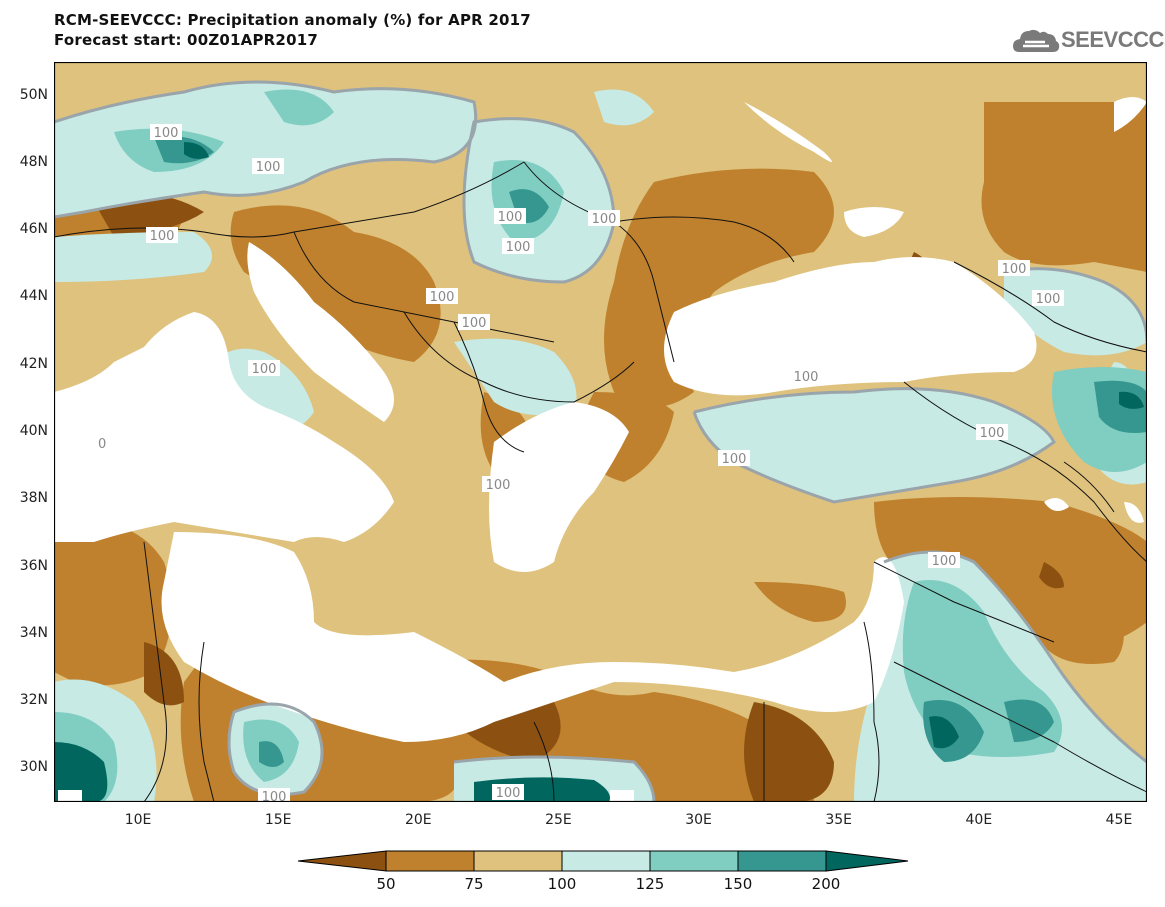  Describe the element at coordinates (33, 431) in the screenshot. I see `latitude-tick-label: 40N` at that location.